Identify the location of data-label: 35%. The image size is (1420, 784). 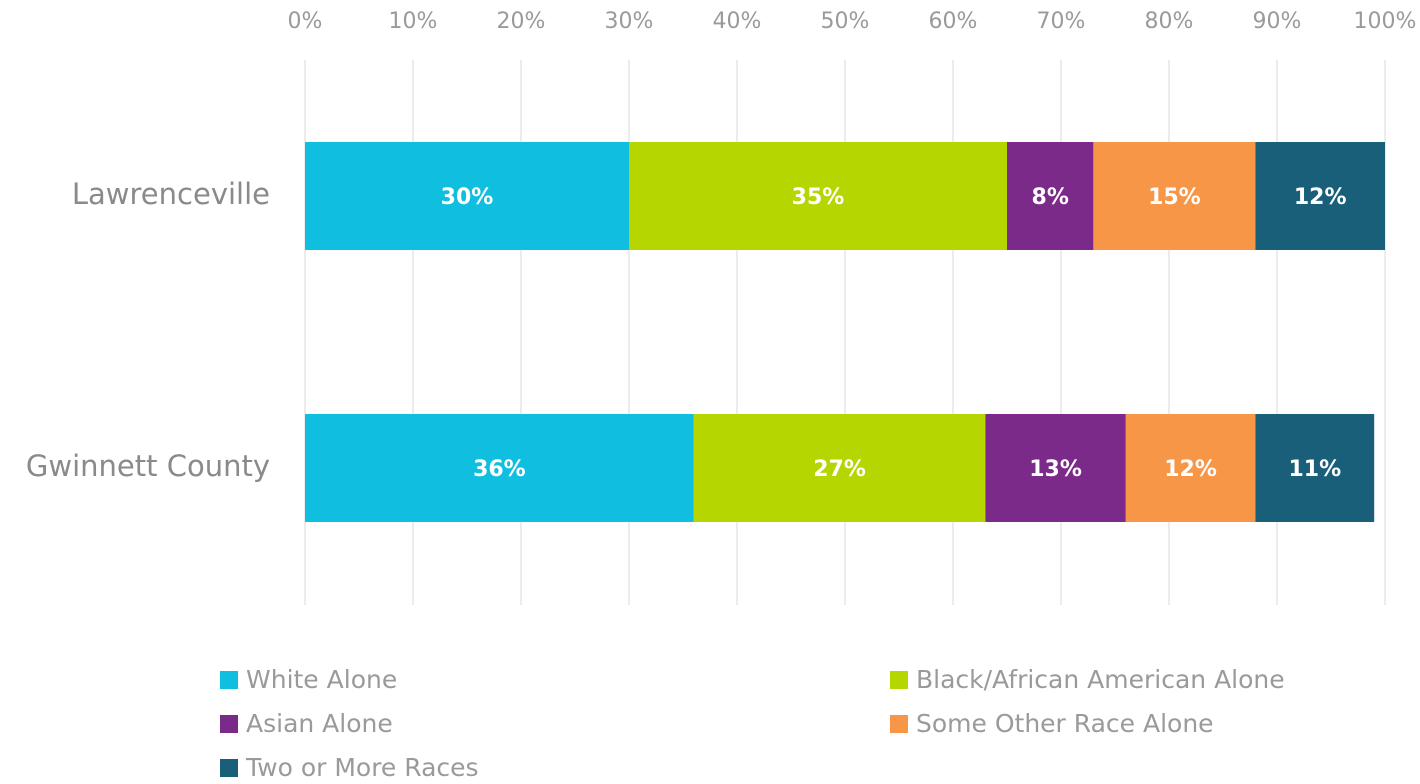
(818, 197).